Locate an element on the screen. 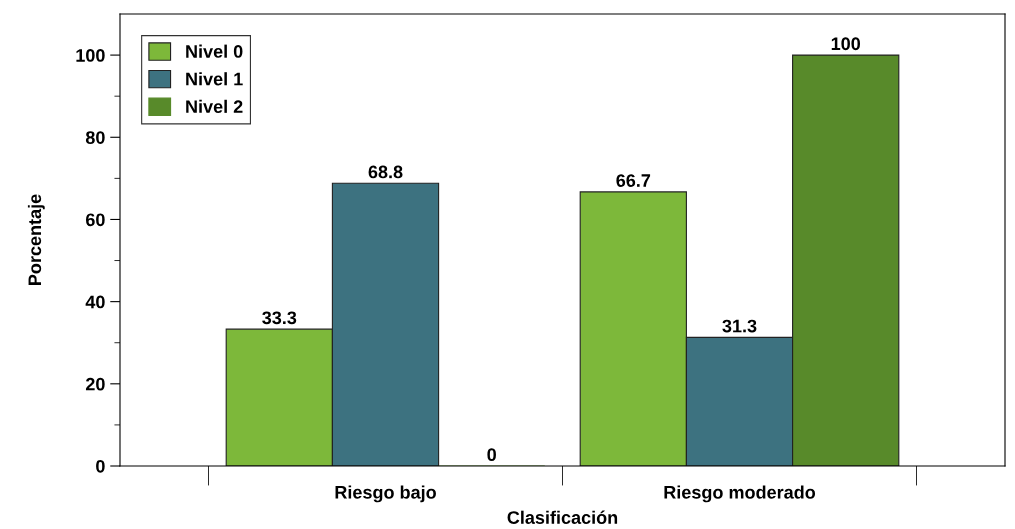  y-axis-title: Porcentaje is located at coordinates (36, 239).